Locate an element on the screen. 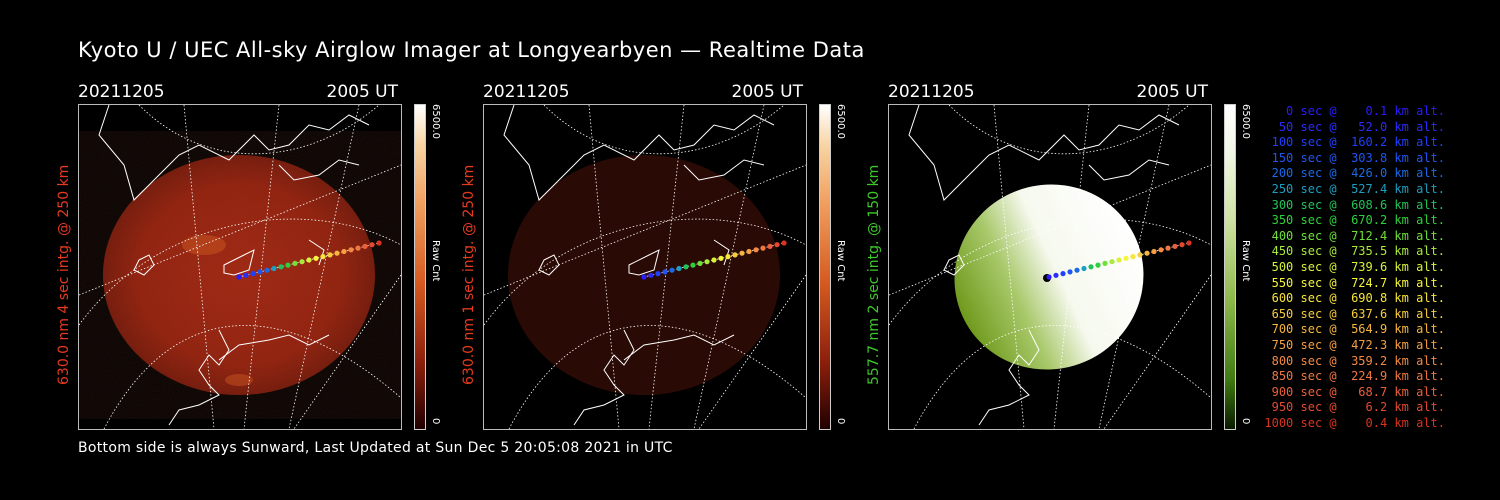 This screenshot has width=1500, height=500. panel3-colorbar is located at coordinates (1230, 267).